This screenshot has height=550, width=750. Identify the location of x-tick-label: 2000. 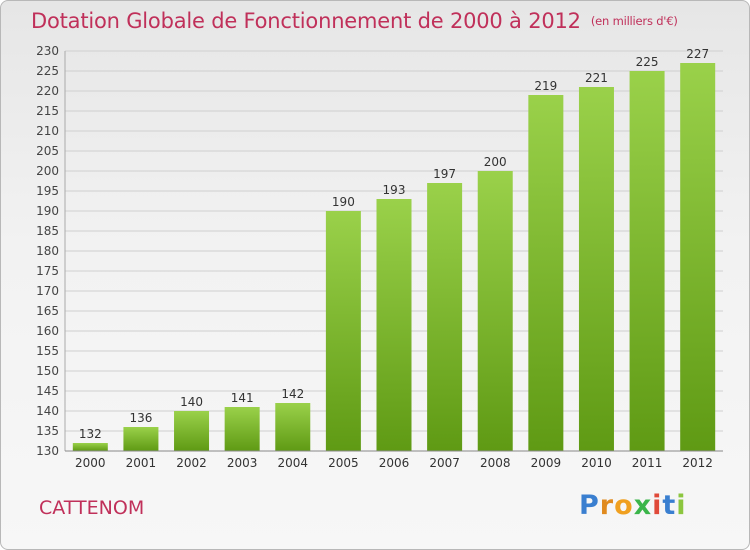
(90, 463).